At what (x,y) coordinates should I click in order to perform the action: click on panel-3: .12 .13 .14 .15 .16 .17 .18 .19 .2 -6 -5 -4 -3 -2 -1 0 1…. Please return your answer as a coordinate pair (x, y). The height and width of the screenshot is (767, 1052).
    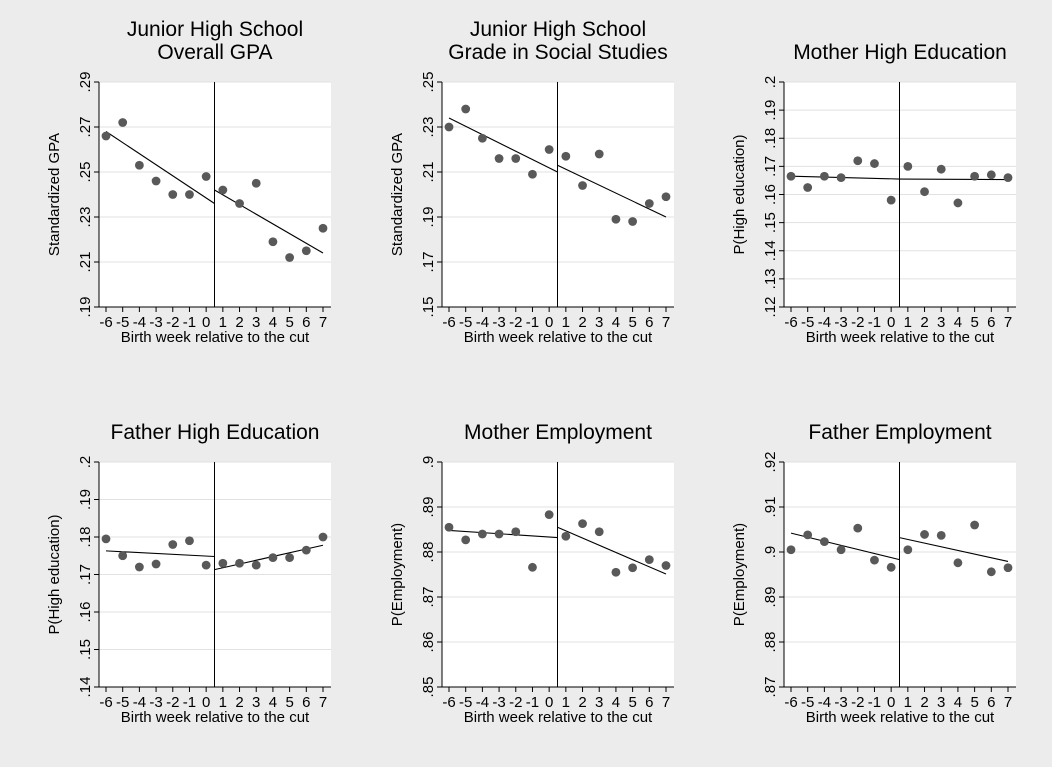
    Looking at the image, I should click on (873, 193).